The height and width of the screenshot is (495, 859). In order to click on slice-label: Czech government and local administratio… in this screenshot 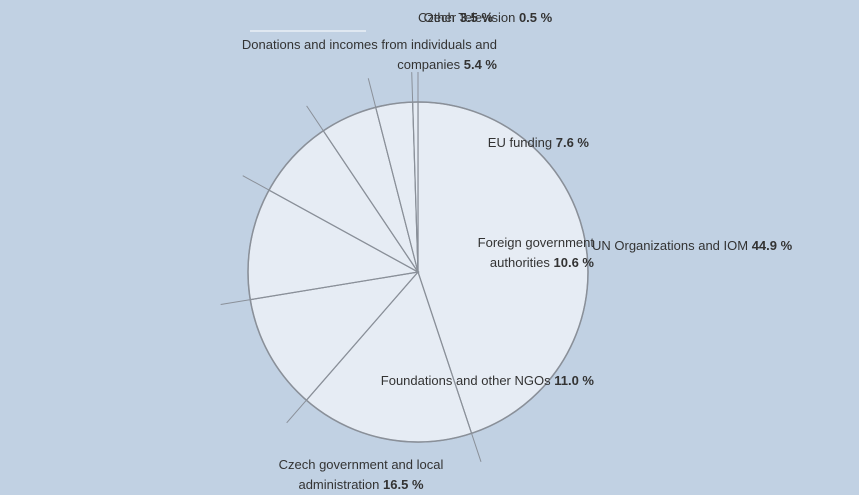, I will do `click(361, 475)`.